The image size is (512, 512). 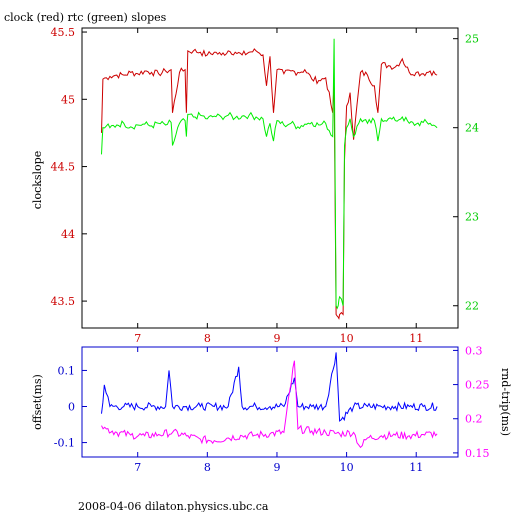 What do you see at coordinates (67, 370) in the screenshot?
I see `y-tick-label-left: 0.1` at bounding box center [67, 370].